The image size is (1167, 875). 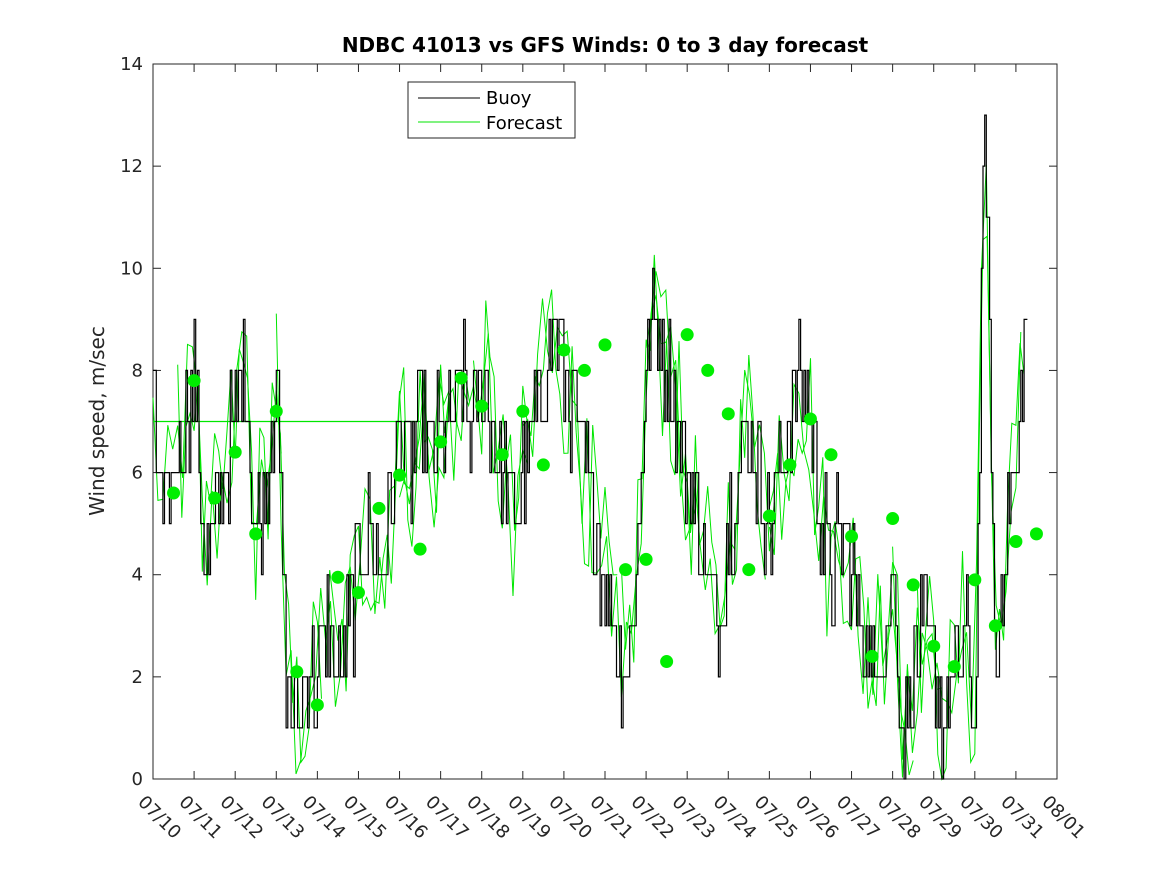 What do you see at coordinates (1022, 818) in the screenshot?
I see `x-tick-label: 07/31` at bounding box center [1022, 818].